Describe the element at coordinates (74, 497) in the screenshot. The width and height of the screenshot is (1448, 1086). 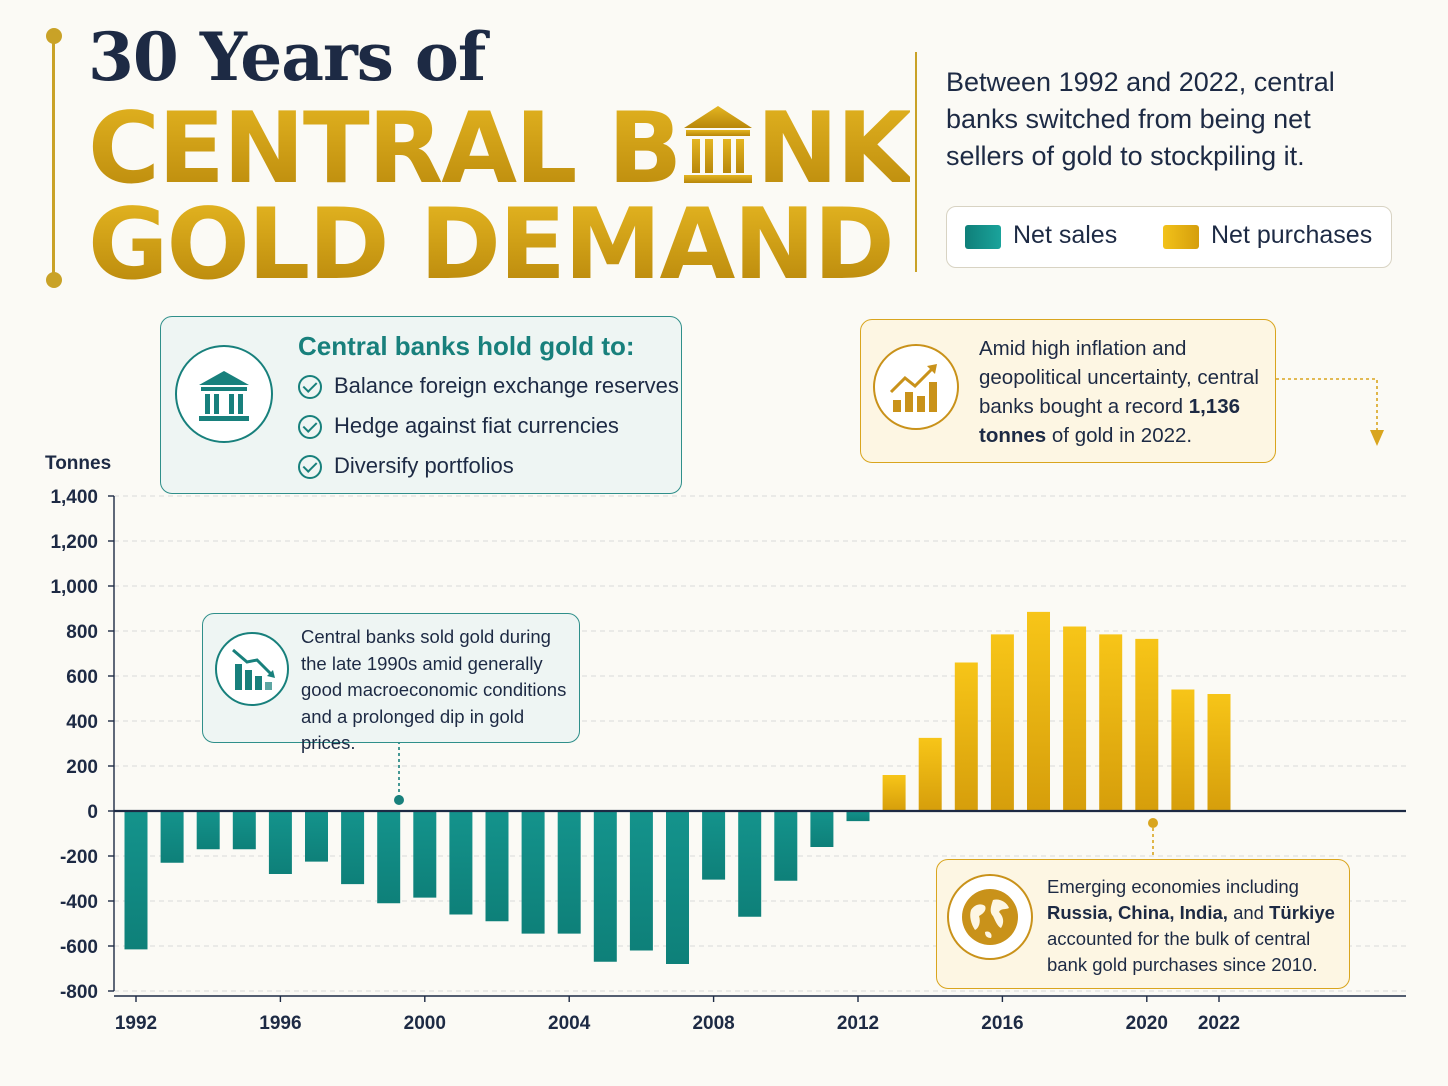
I see `y-tick-label: 1,400` at that location.